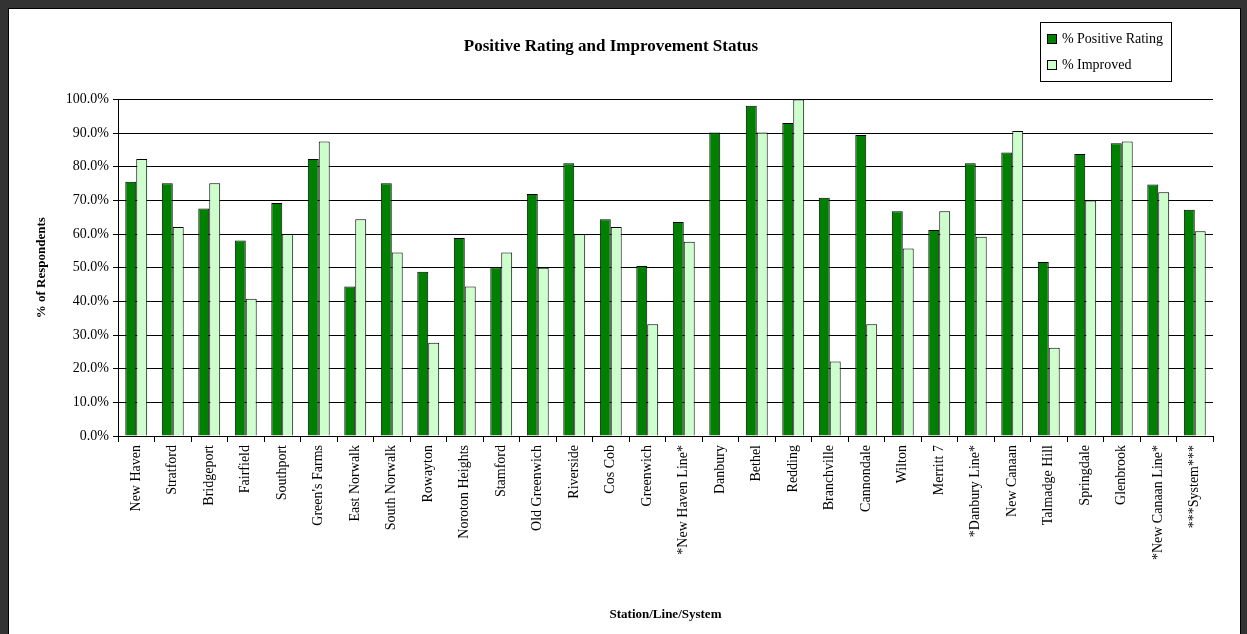 The image size is (1247, 634). I want to click on x-tick-label: Glenbrook, so click(1121, 475).